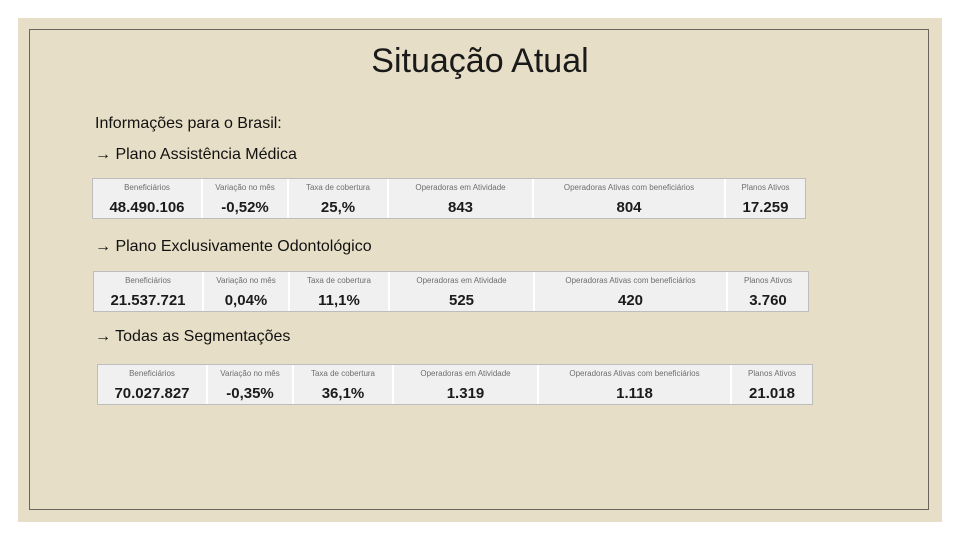  I want to click on stat-value: -0,52%, so click(245, 207).